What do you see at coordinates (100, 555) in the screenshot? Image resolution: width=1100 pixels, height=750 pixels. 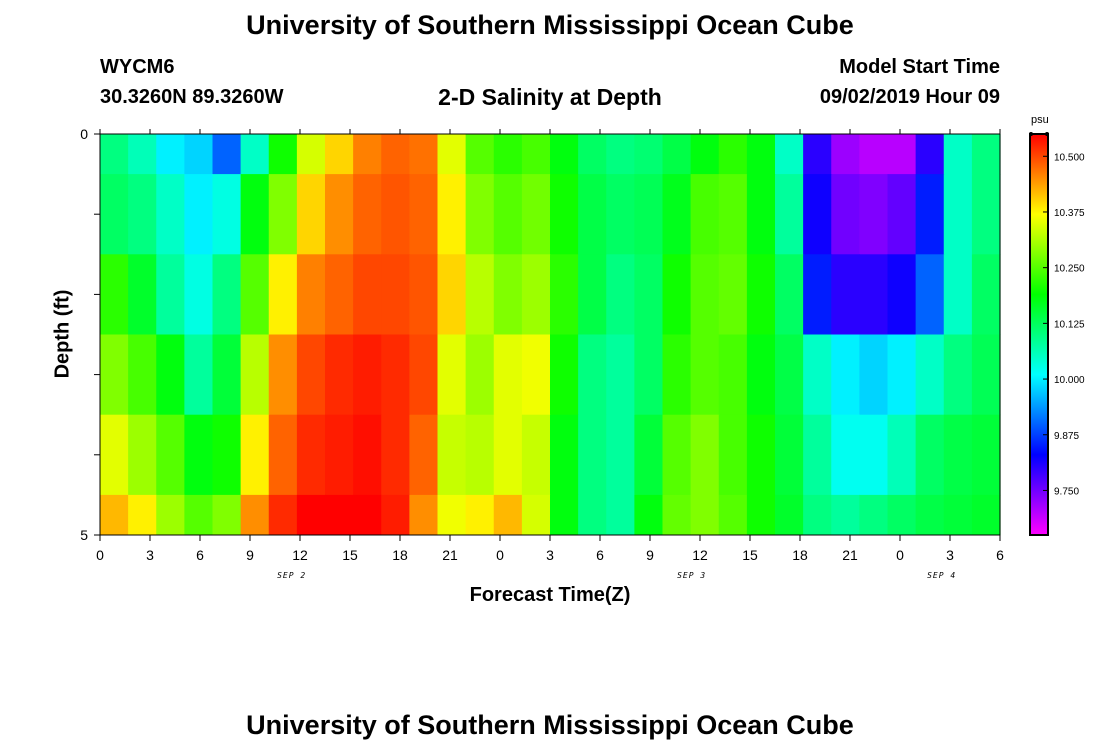 I see `x-tick-label: 0` at bounding box center [100, 555].